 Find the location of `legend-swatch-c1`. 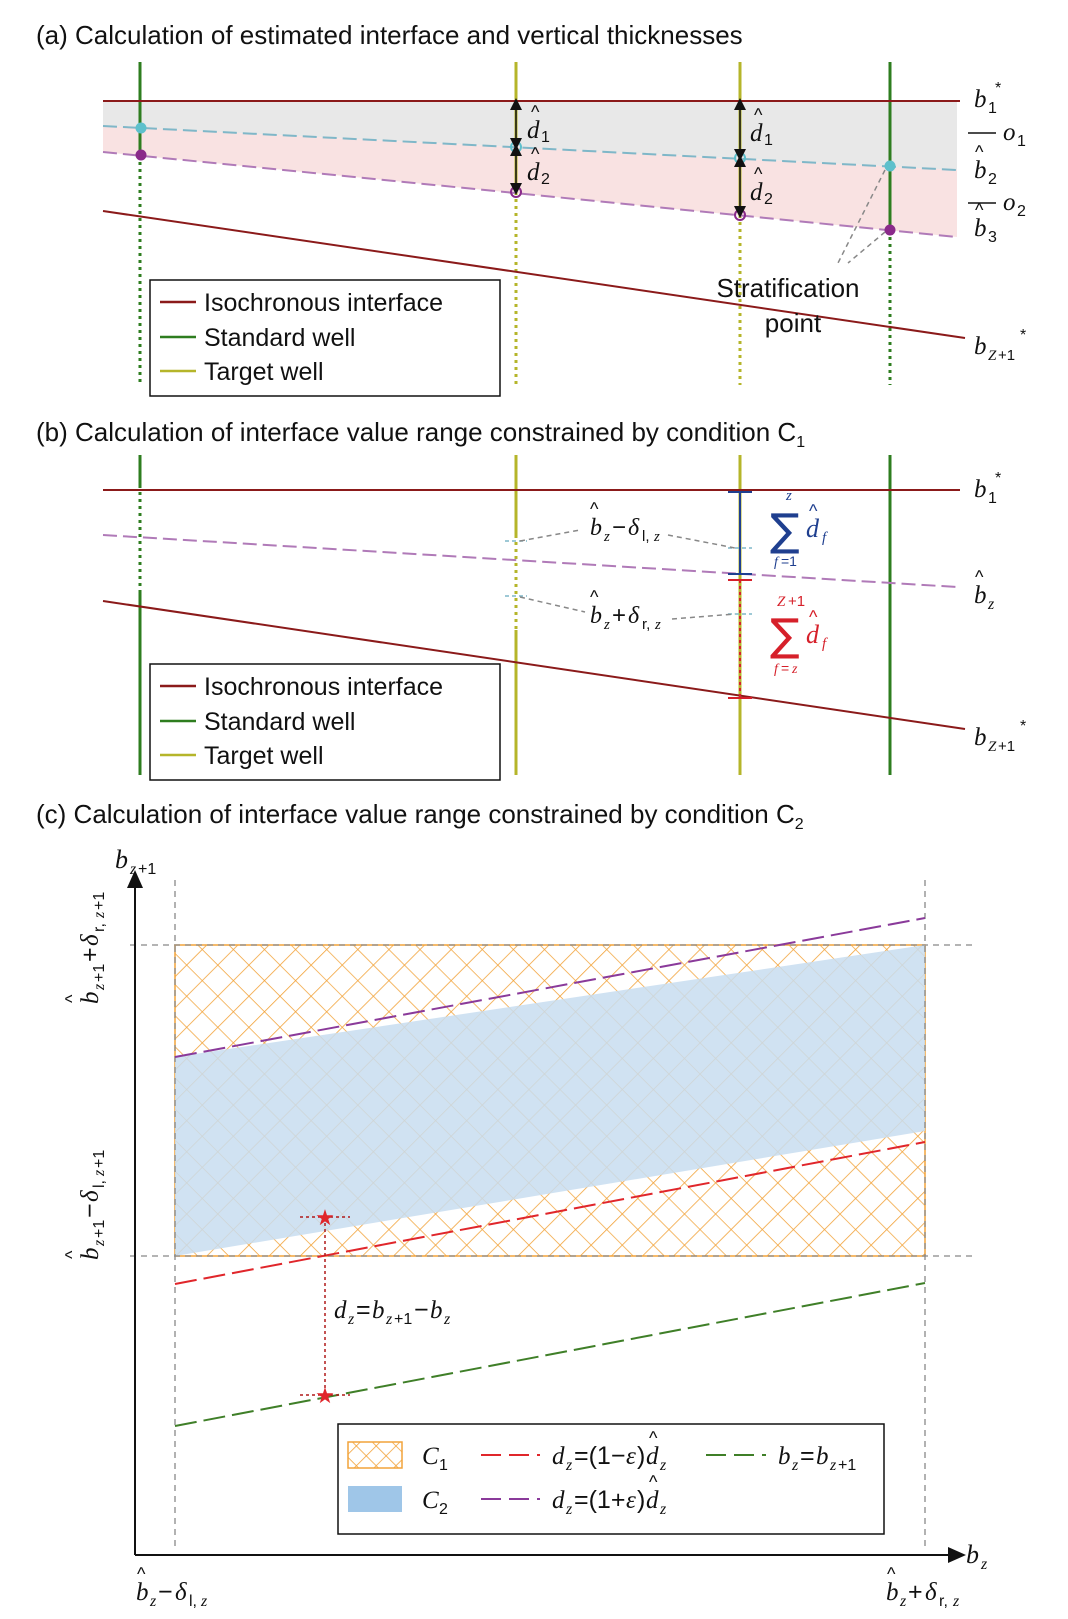

legend-swatch-c1 is located at coordinates (375, 1455).